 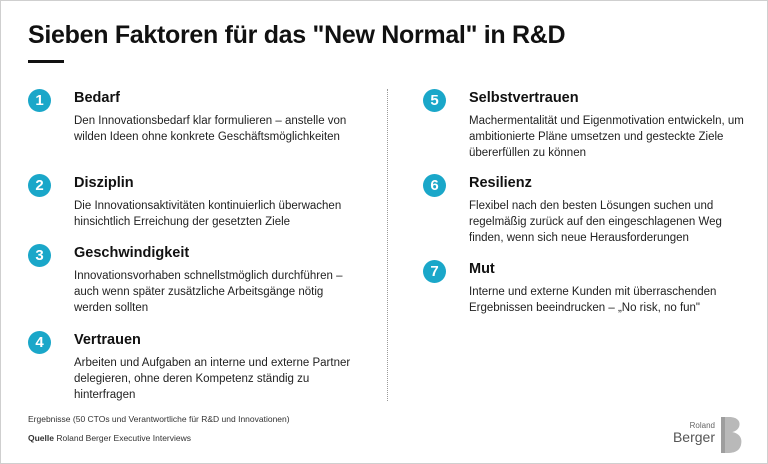 I want to click on roland-berger-logo: Roland Berger, so click(x=709, y=435).